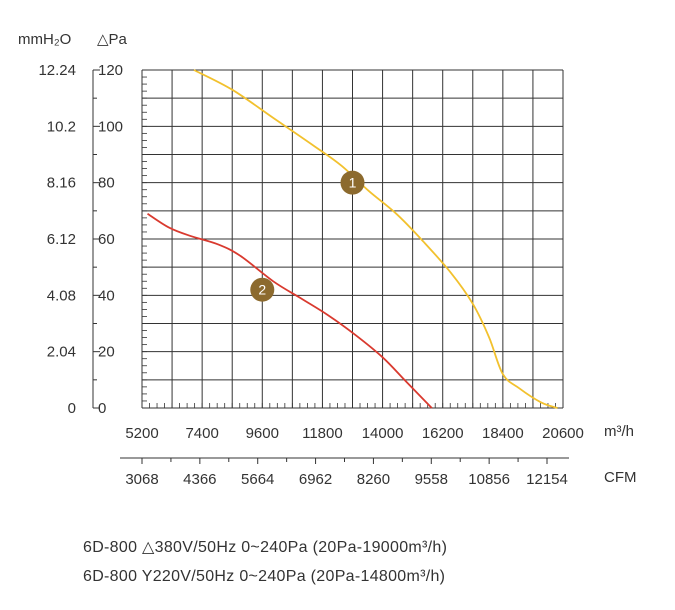 This screenshot has height=610, width=675. Describe the element at coordinates (503, 433) in the screenshot. I see `x-tick-label-m3h: 18400` at that location.